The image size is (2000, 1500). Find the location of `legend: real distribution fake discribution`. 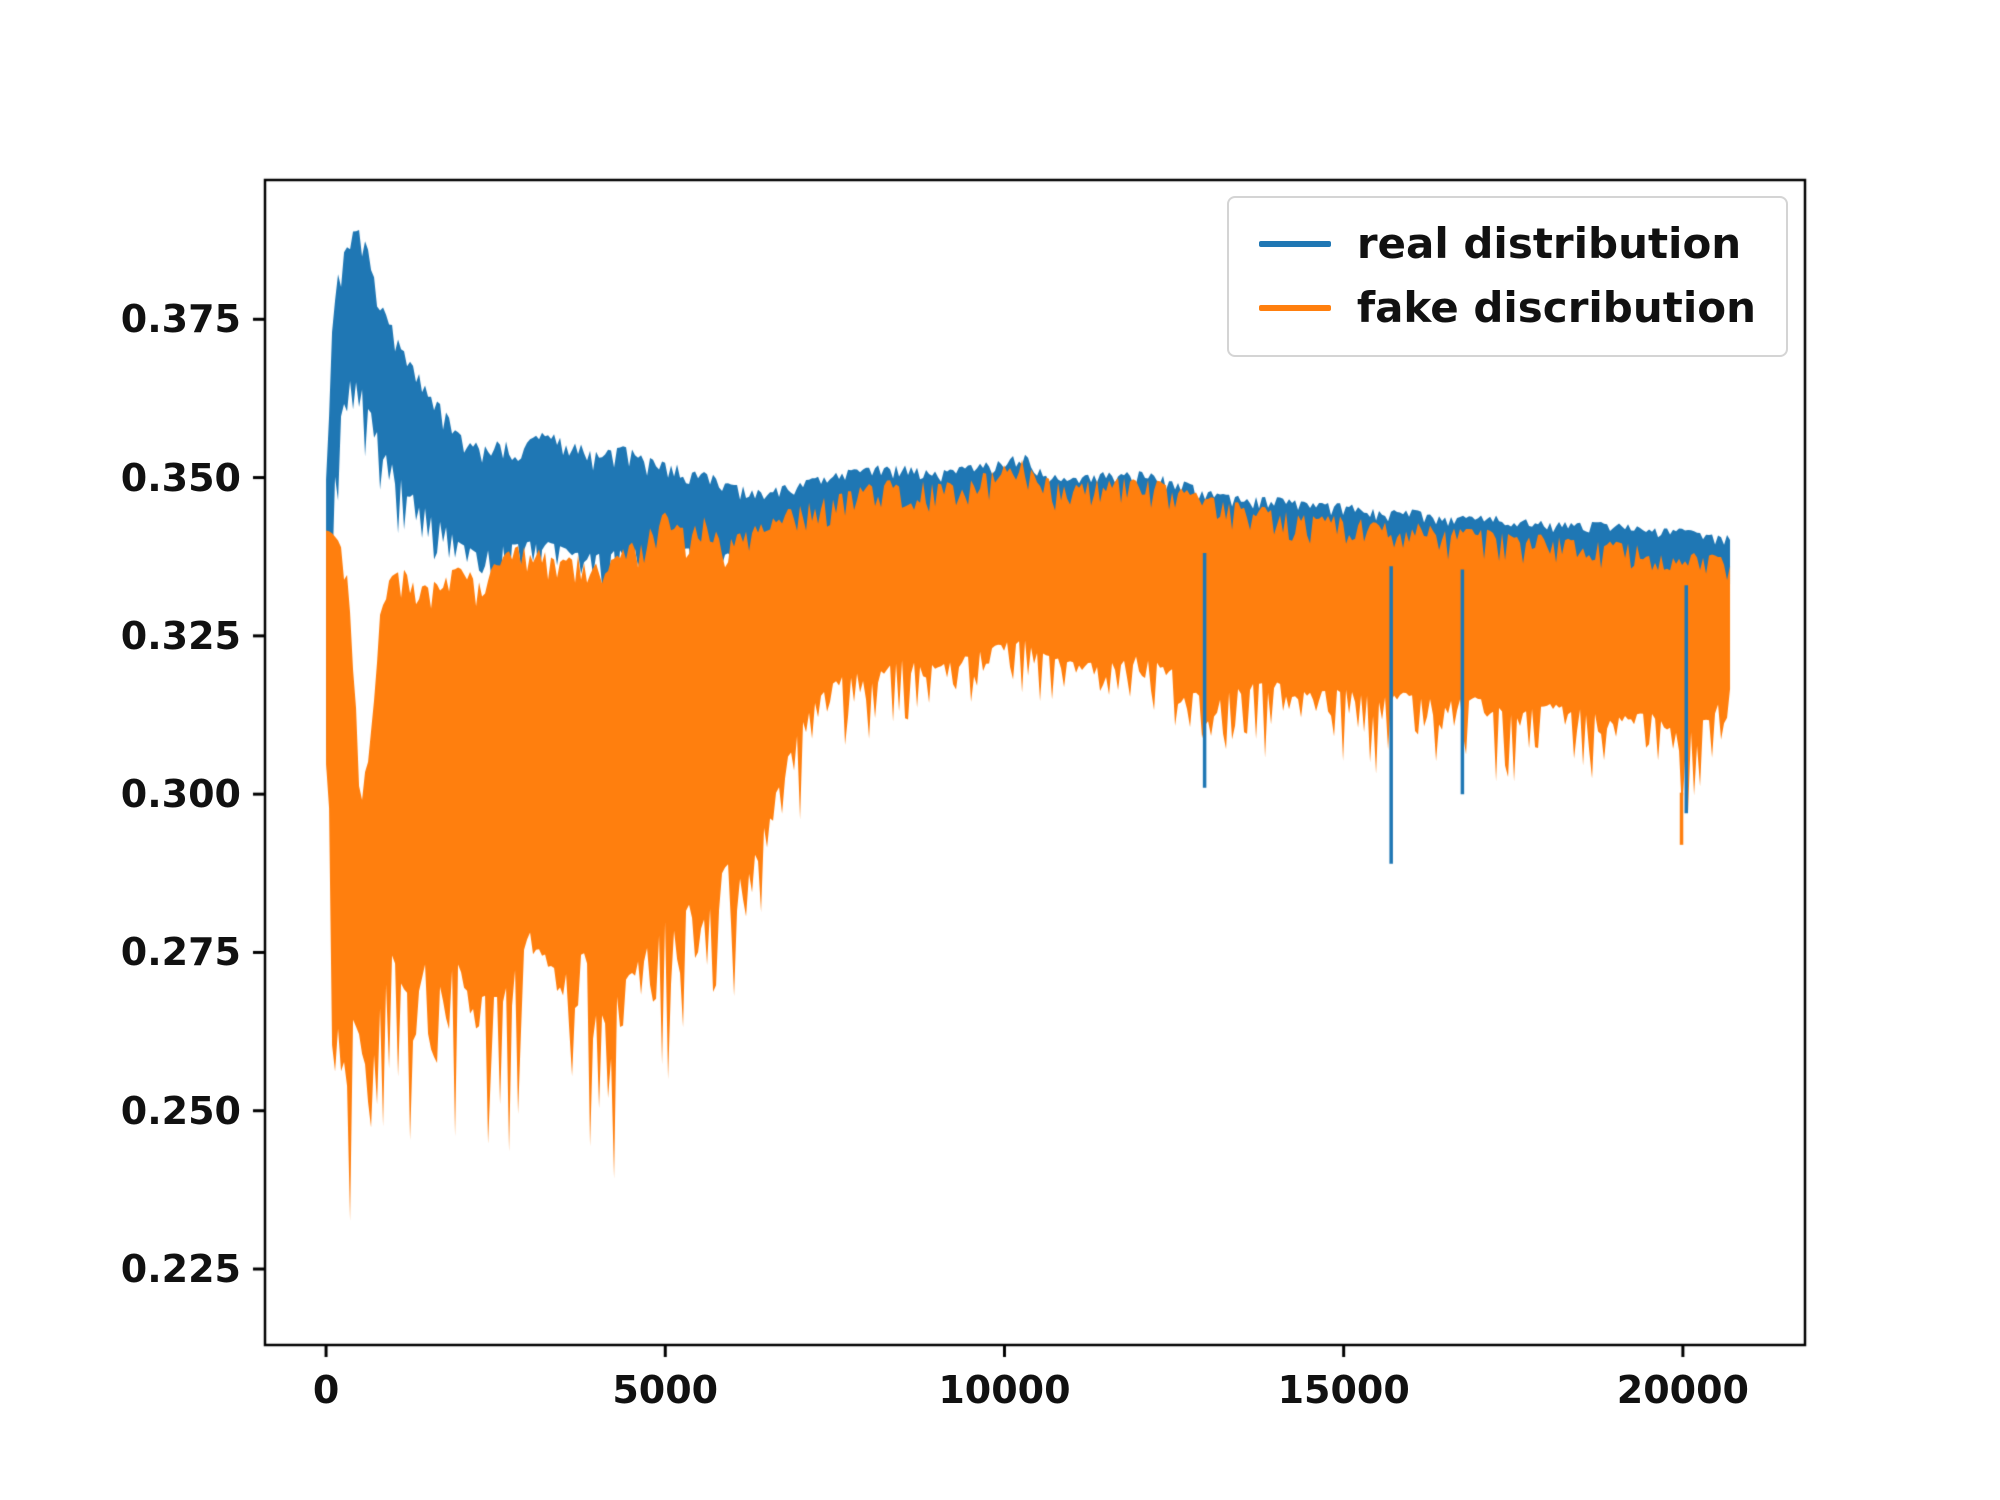

legend: real distribution fake discribution is located at coordinates (1507, 276).